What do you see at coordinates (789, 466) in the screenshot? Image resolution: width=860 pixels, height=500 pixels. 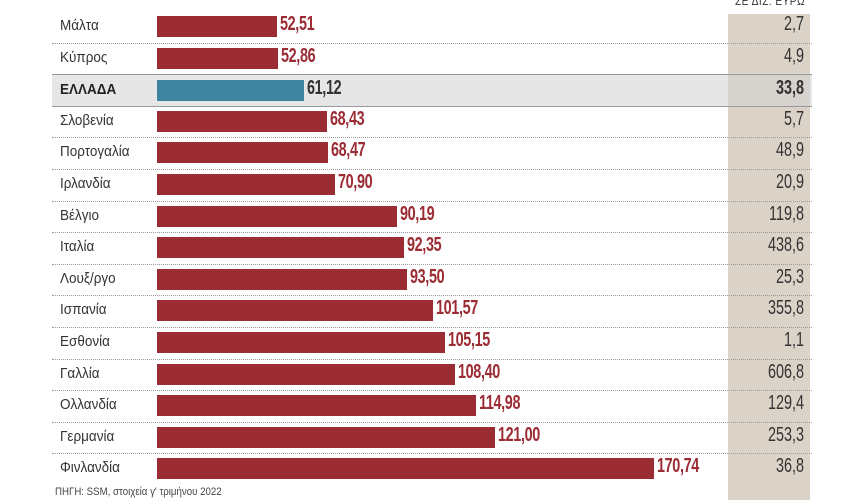 I see `column-value: 36,8` at bounding box center [789, 466].